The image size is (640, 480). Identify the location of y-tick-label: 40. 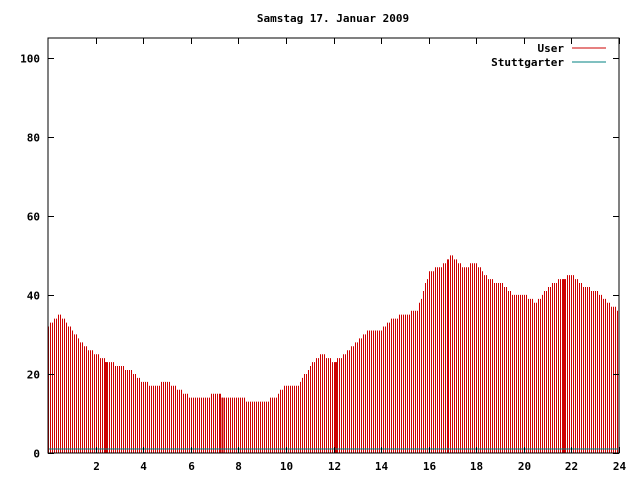
(33, 296).